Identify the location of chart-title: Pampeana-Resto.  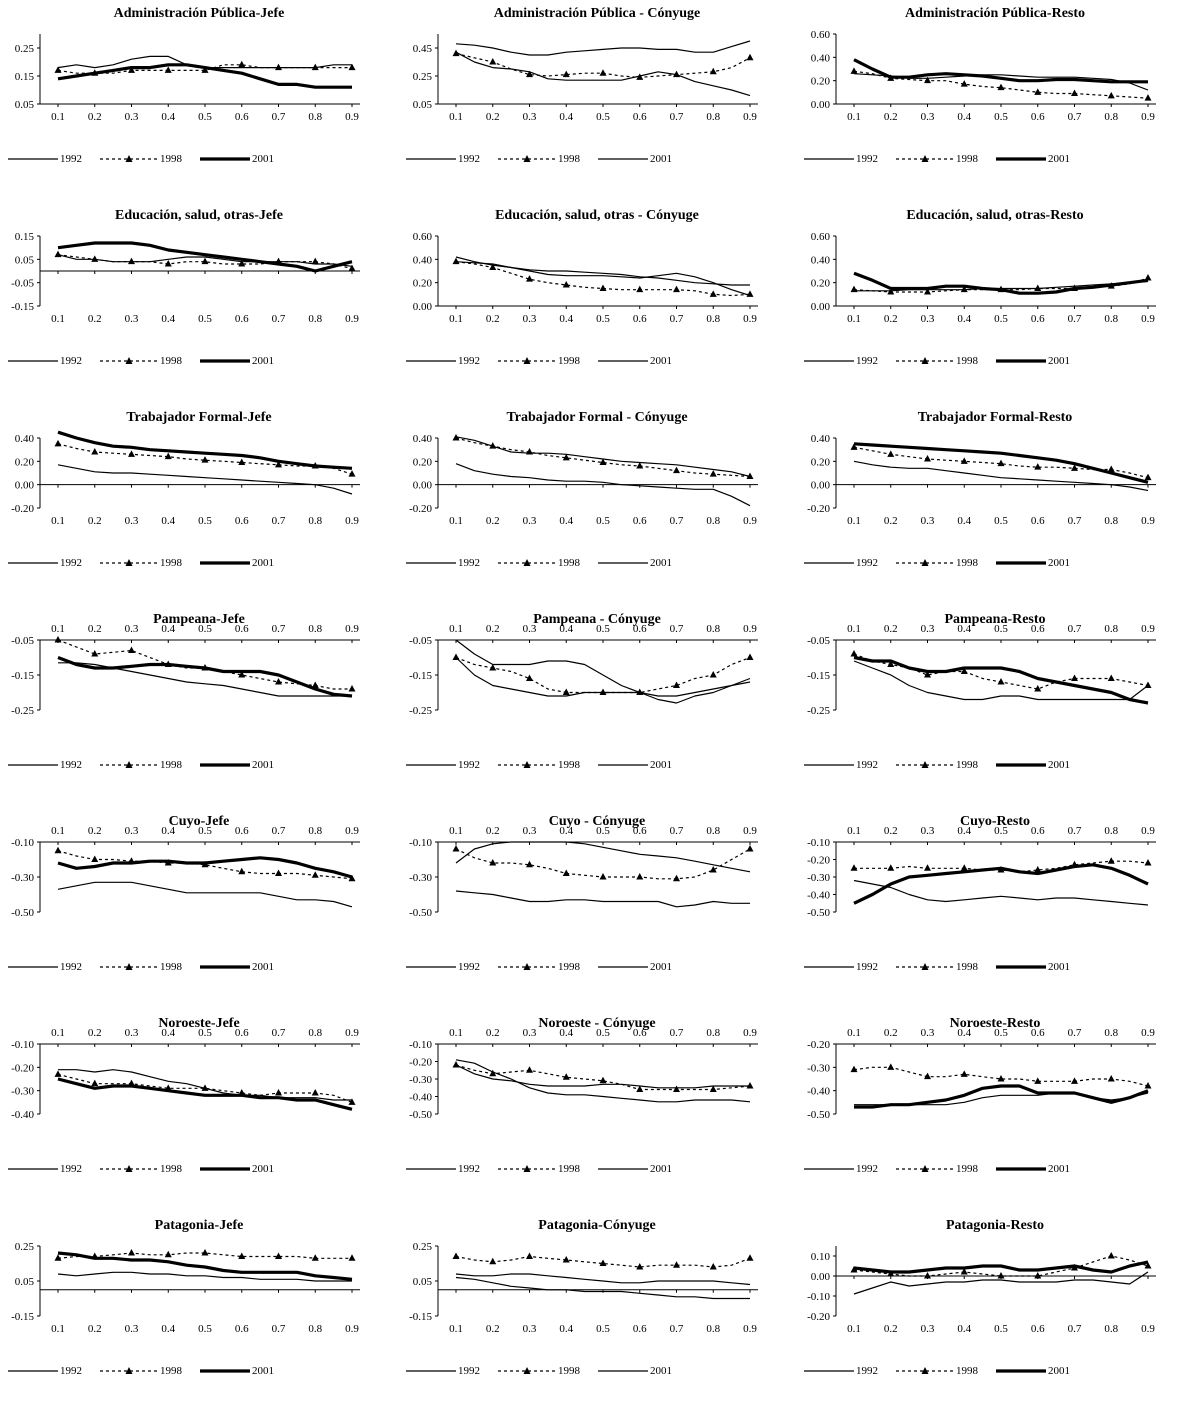
(995, 619).